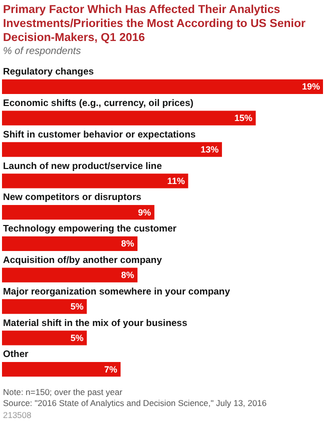 The image size is (325, 430). Describe the element at coordinates (72, 198) in the screenshot. I see `y-tick-label: New competitors or disruptors` at that location.